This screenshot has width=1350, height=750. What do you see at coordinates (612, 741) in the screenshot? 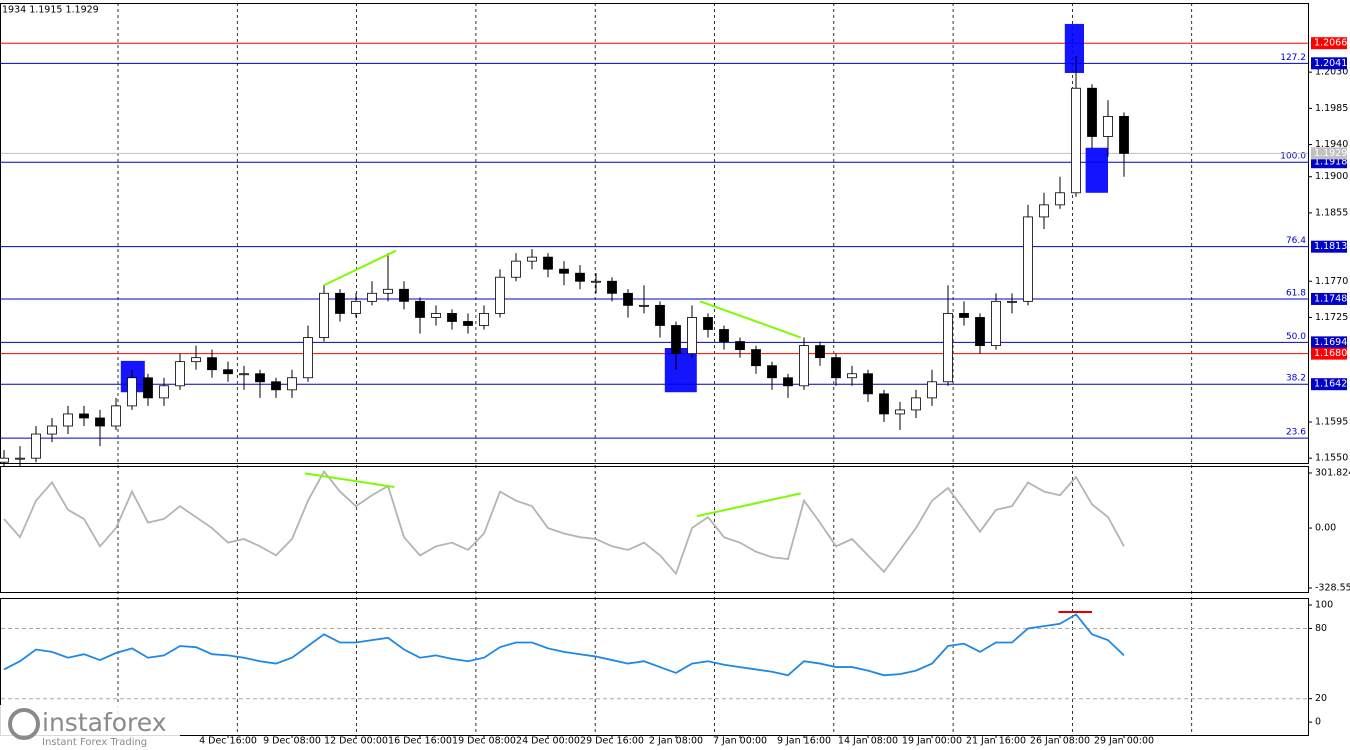
I see `x-tick-label: 29 Dec 16:00` at bounding box center [612, 741].